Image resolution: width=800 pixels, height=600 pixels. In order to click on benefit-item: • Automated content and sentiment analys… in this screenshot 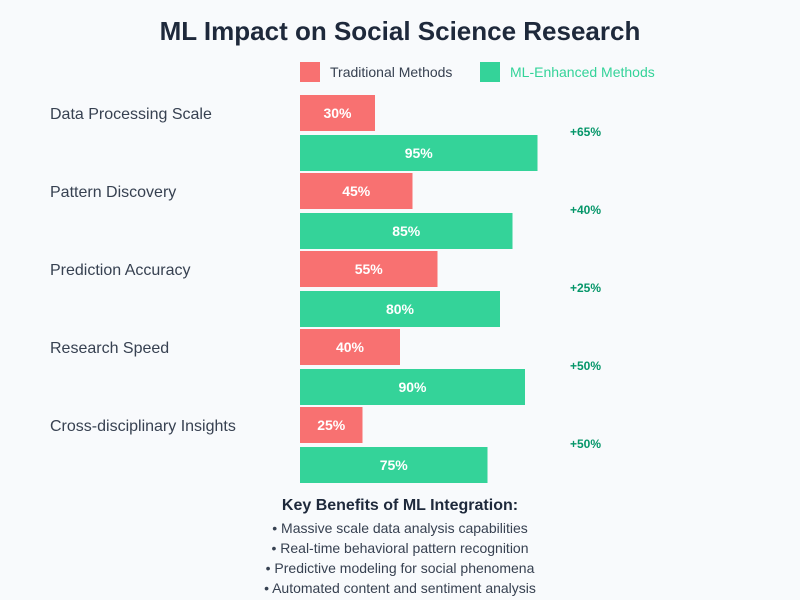, I will do `click(400, 588)`.